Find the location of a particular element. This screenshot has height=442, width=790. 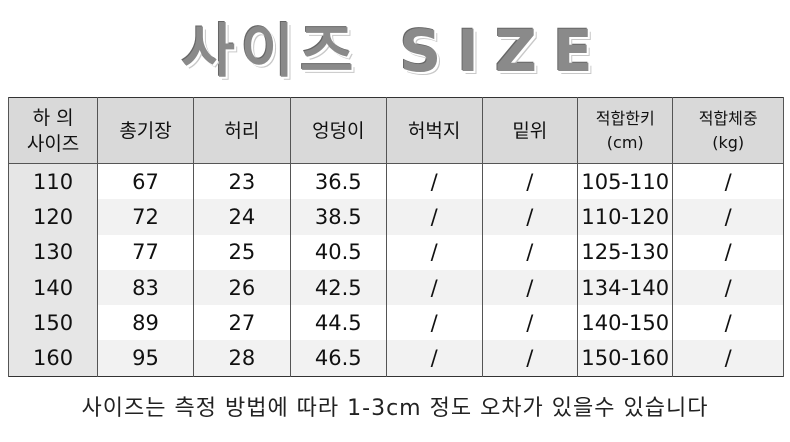

table-cell: 140 is located at coordinates (53, 287).